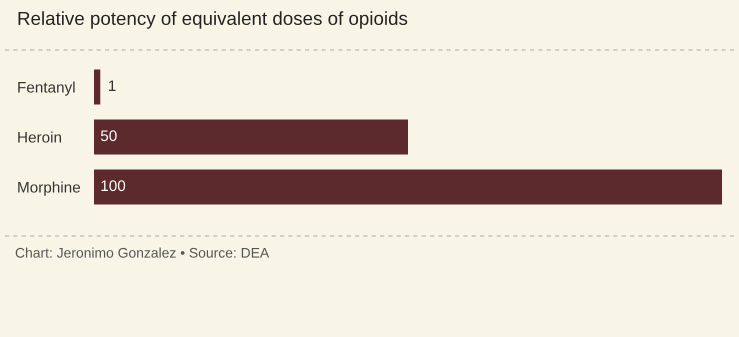  What do you see at coordinates (40, 137) in the screenshot?
I see `y-tick-label: Heroin` at bounding box center [40, 137].